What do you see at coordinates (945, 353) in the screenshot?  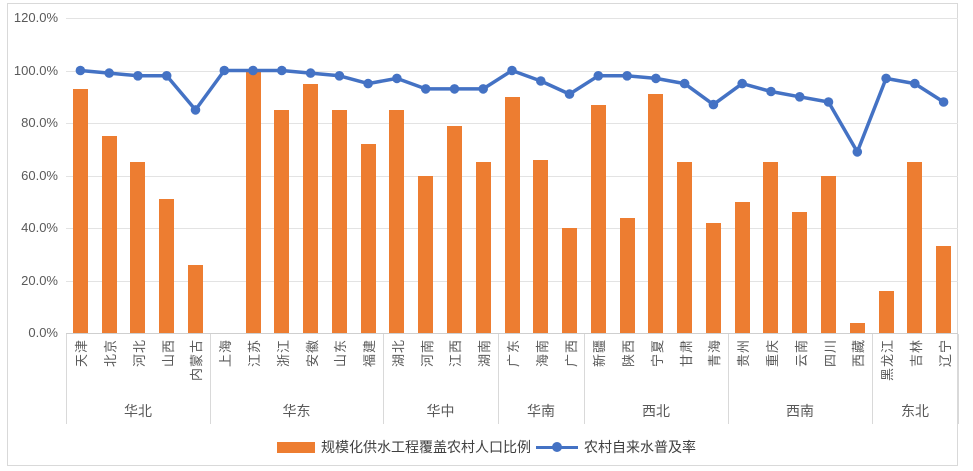 I see `category-label: 辽宁` at bounding box center [945, 353].